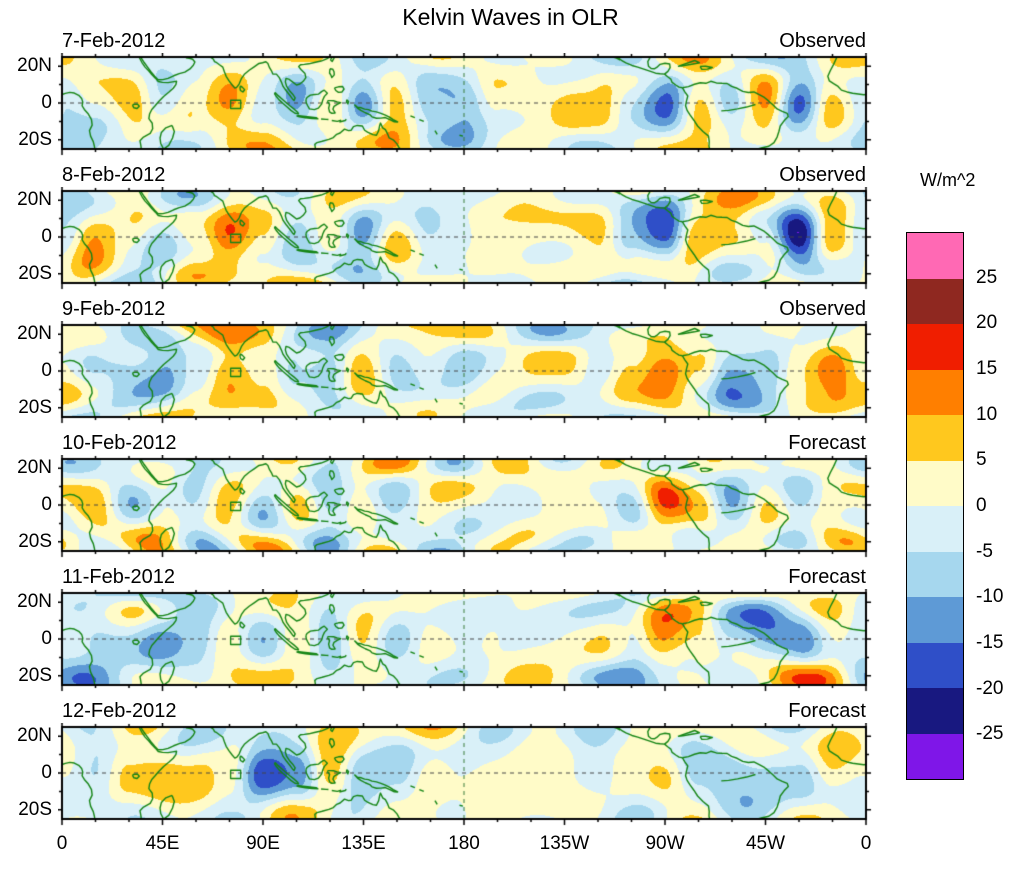  I want to click on panel-date-label: 9-Feb-2012, so click(114, 309).